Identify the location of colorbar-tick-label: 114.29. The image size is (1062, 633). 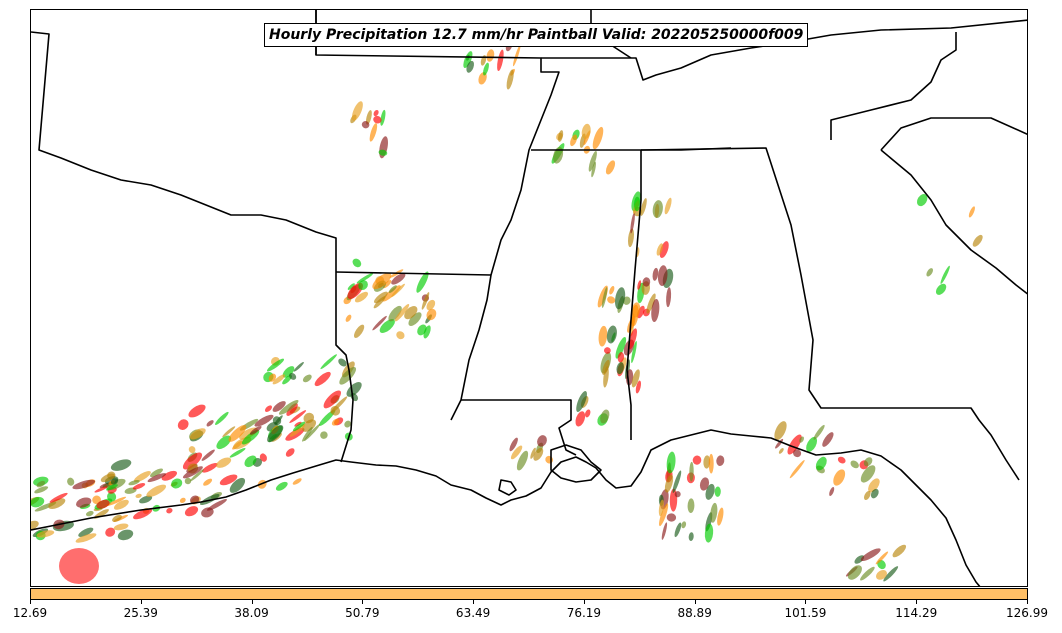
(916, 613).